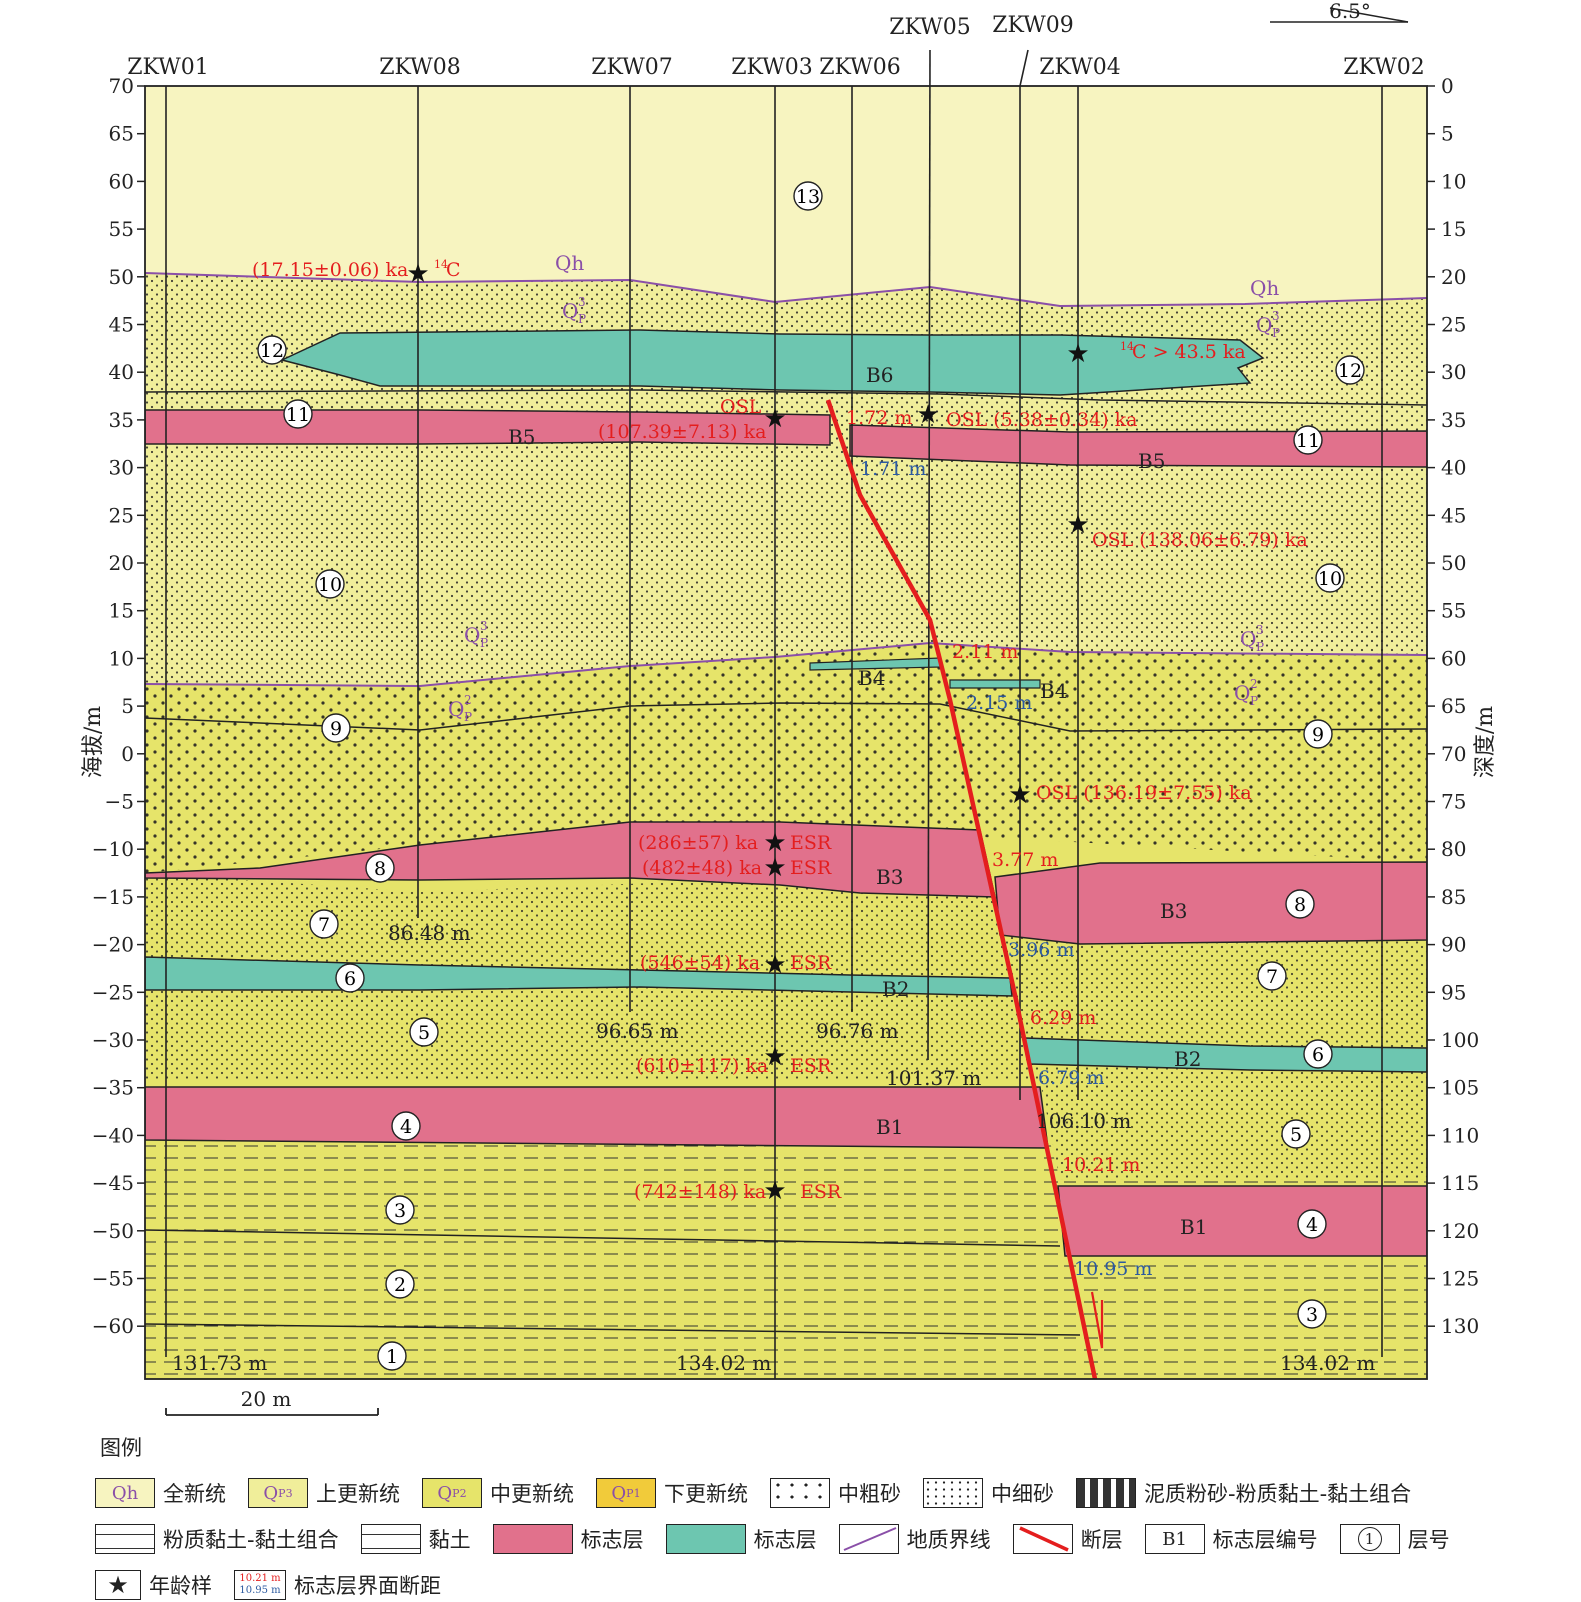 The height and width of the screenshot is (1602, 1581). I want to click on left-axis-tick-label: −30, so click(113, 1040).